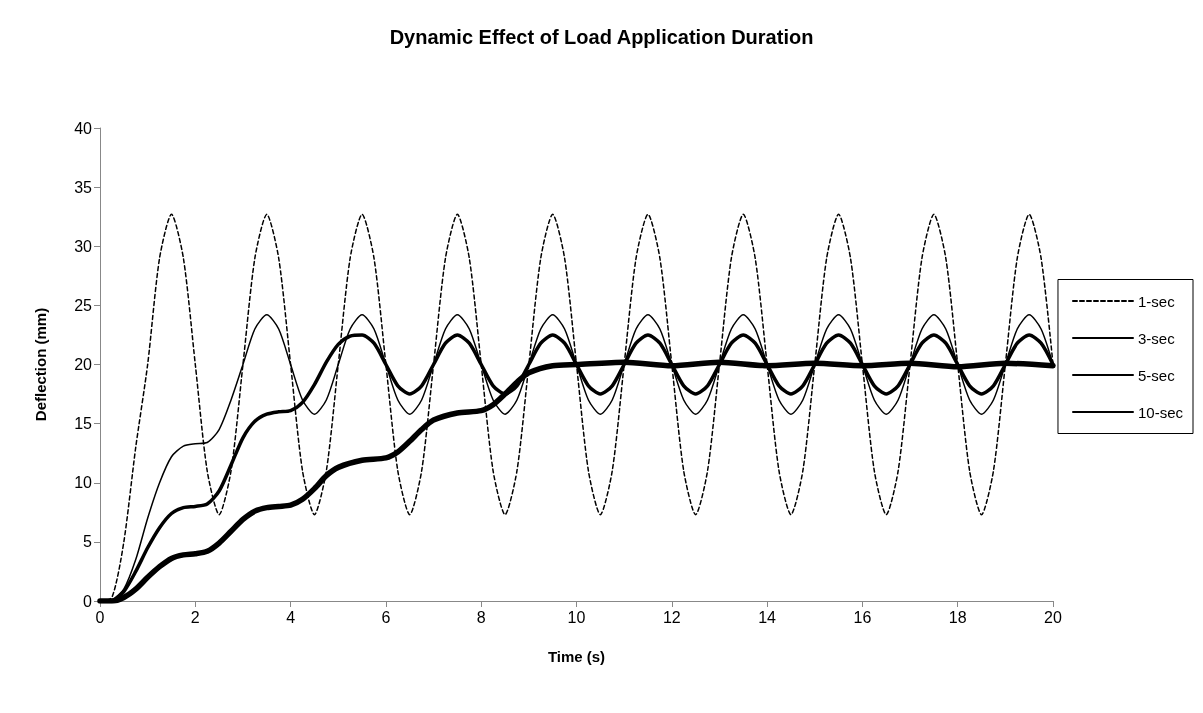 The height and width of the screenshot is (713, 1203). Describe the element at coordinates (671, 617) in the screenshot. I see `x-tick-label: 12` at that location.